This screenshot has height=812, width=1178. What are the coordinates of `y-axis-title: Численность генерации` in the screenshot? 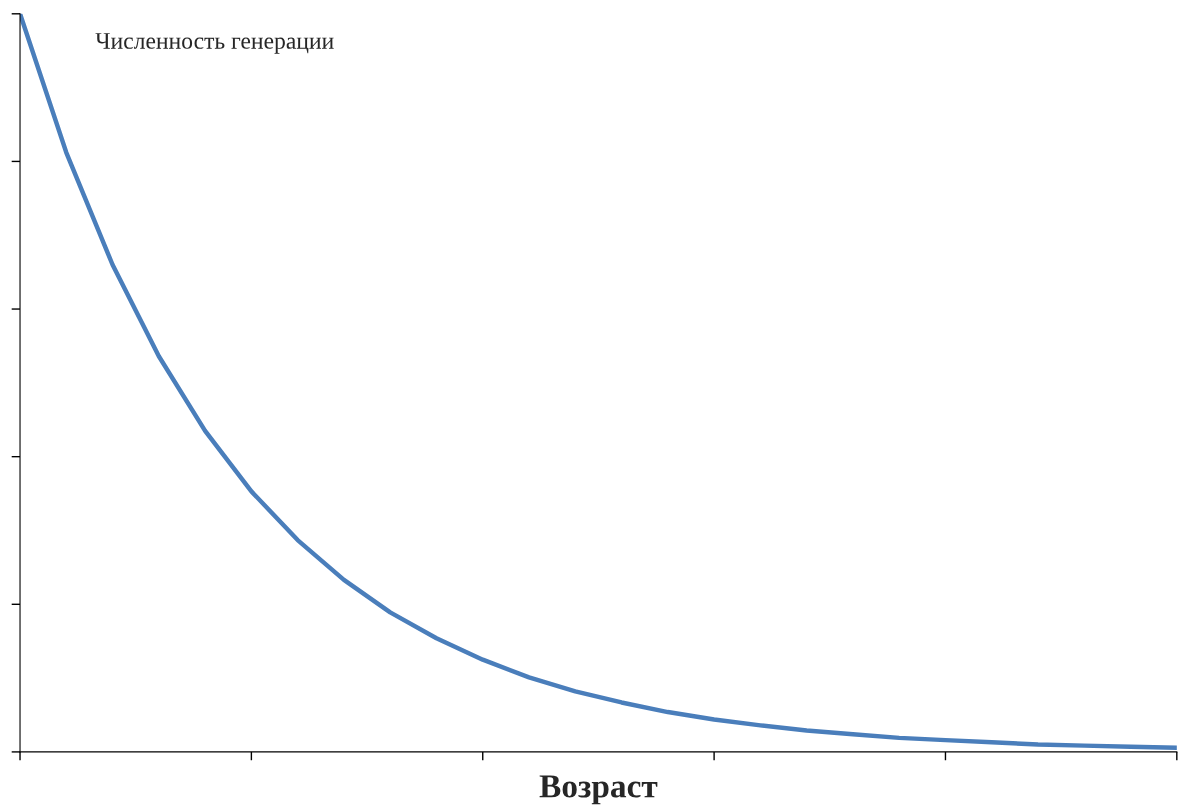 It's located at (214, 43).